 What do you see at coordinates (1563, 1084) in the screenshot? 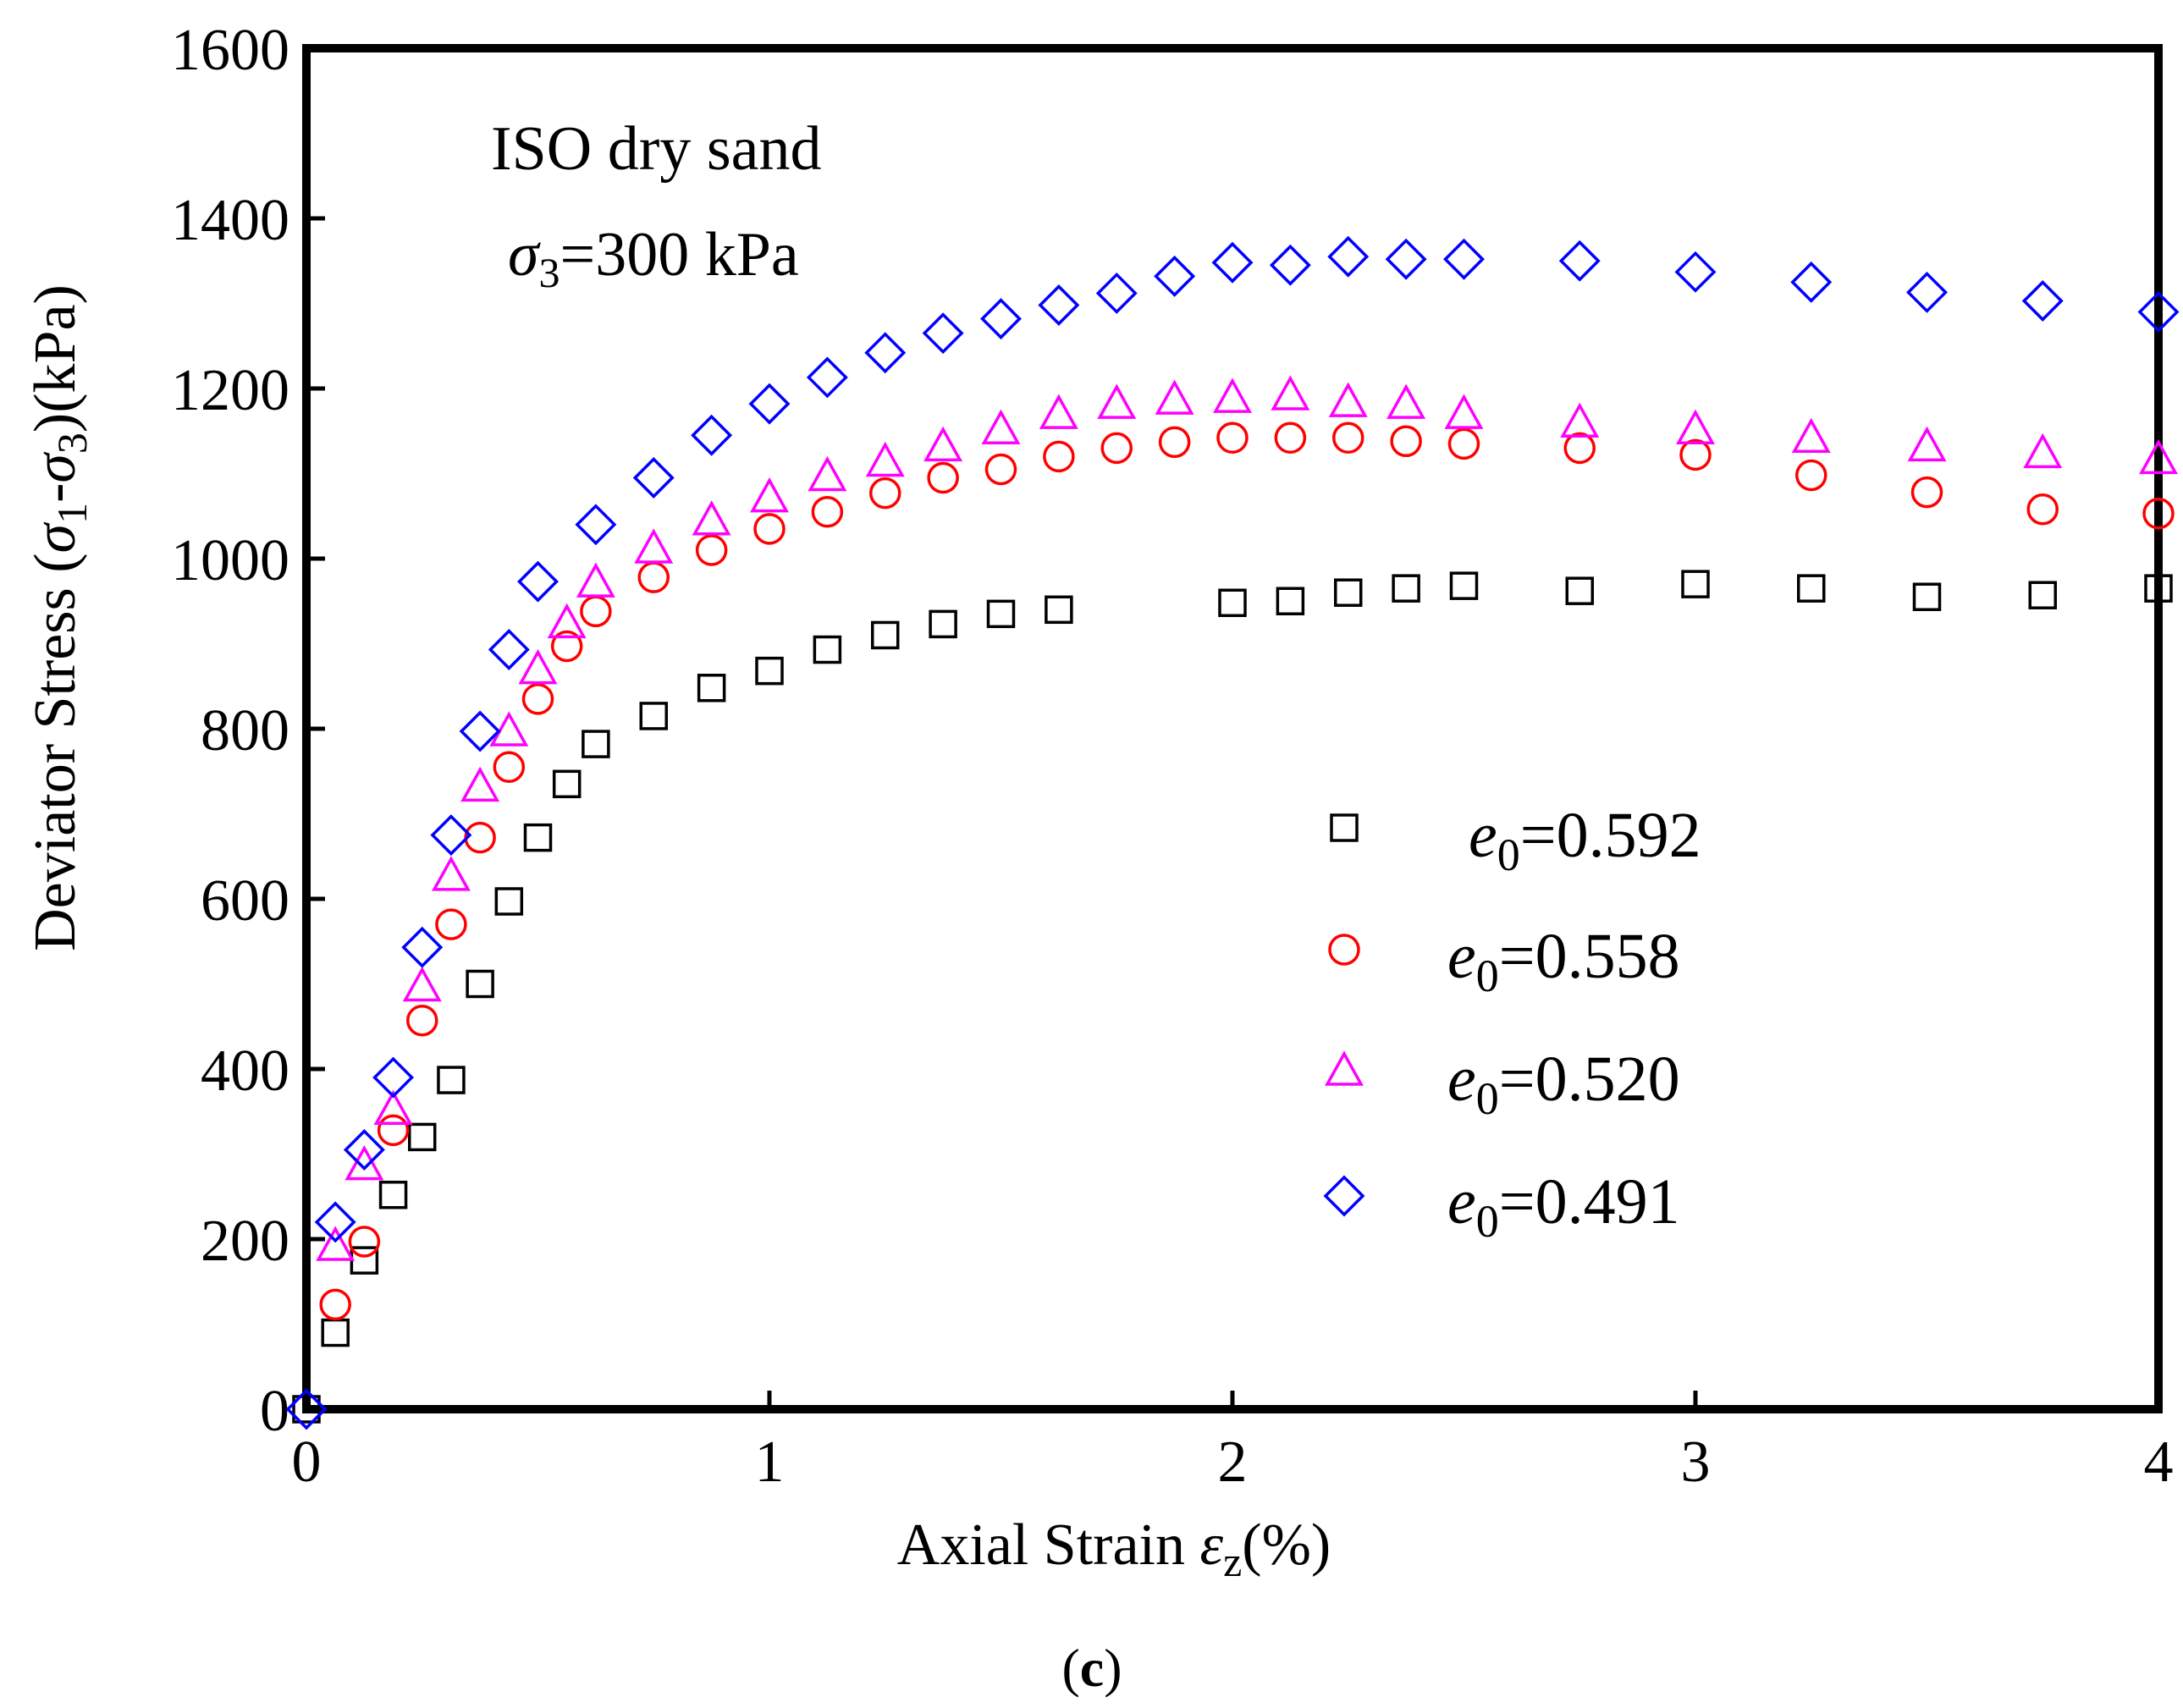
I see `legend-label-2: e0=0.520` at bounding box center [1563, 1084].